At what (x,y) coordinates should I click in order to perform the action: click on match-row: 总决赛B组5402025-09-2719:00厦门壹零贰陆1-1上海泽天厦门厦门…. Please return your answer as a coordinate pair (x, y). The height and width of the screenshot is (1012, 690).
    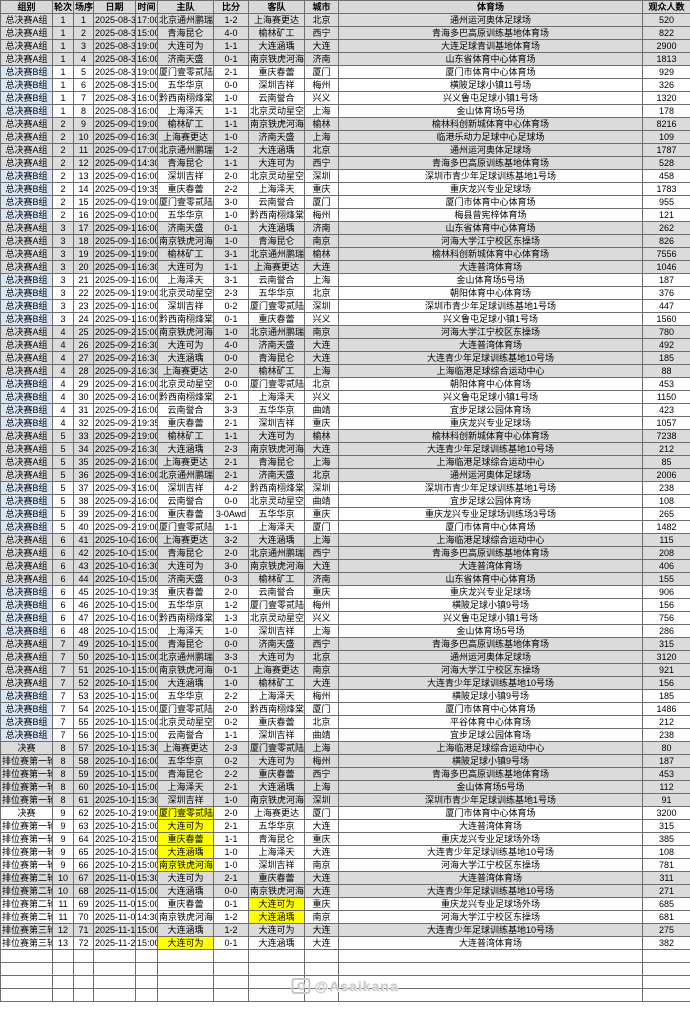
    Looking at the image, I should click on (345, 527).